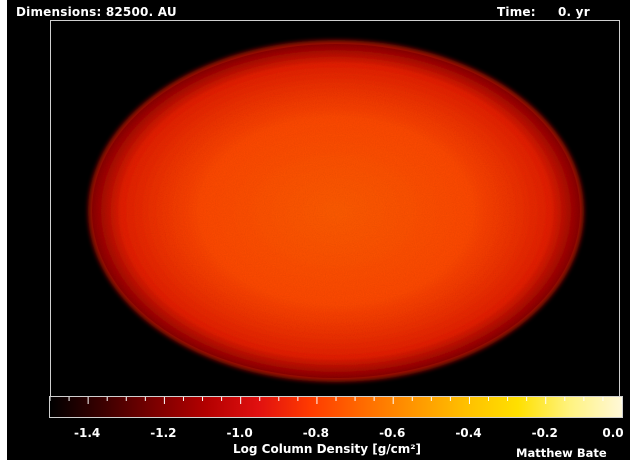 This screenshot has width=632, height=462. Describe the element at coordinates (561, 453) in the screenshot. I see `credit-label: Matthew Bate` at that location.